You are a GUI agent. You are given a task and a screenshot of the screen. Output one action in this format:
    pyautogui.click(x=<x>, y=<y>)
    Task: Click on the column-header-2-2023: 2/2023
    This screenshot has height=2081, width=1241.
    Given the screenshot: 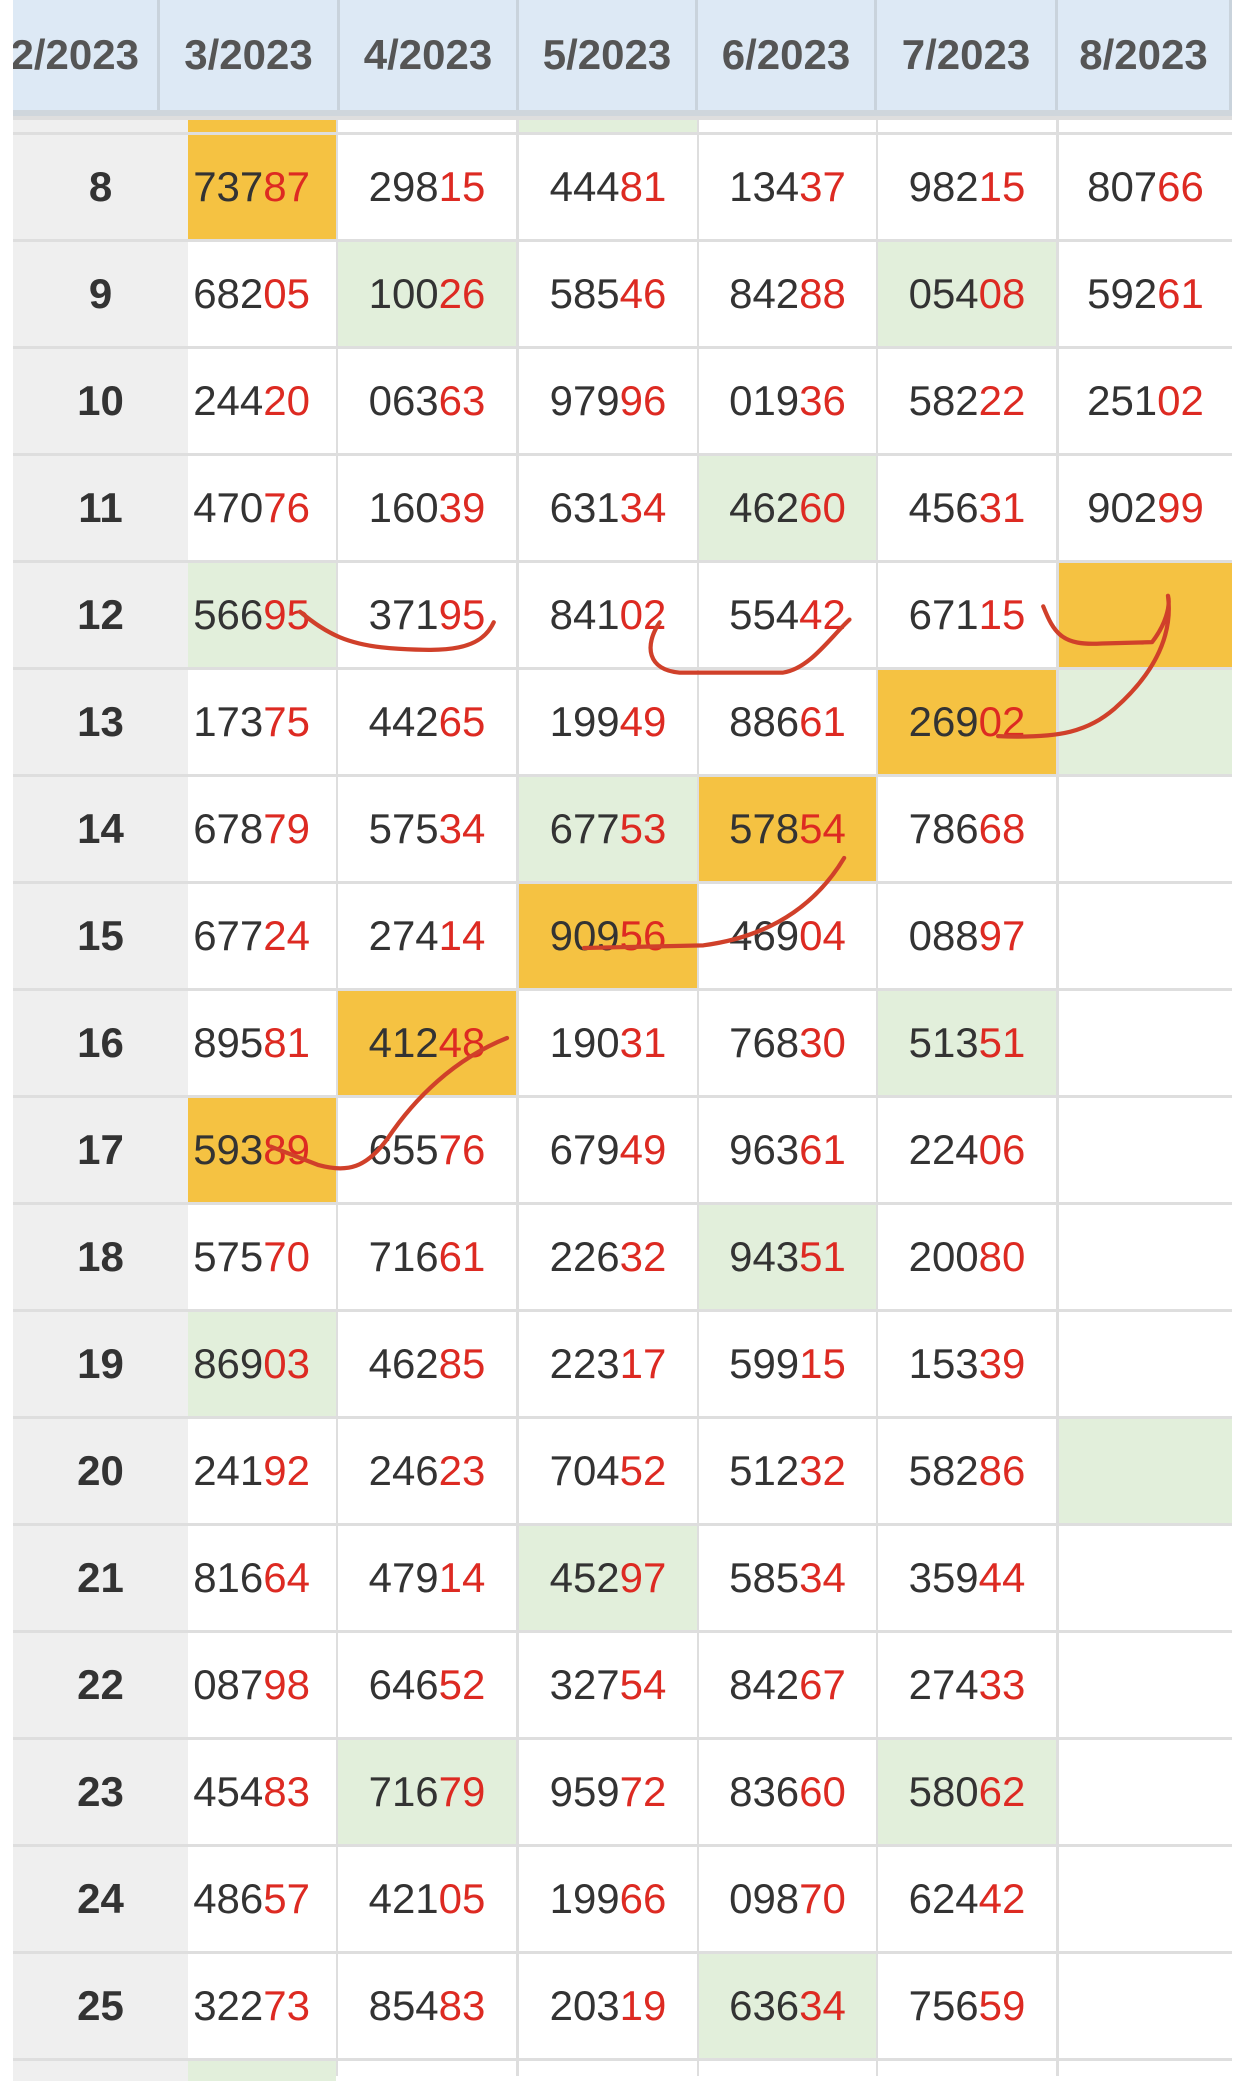 What is the action you would take?
    pyautogui.click(x=86, y=55)
    